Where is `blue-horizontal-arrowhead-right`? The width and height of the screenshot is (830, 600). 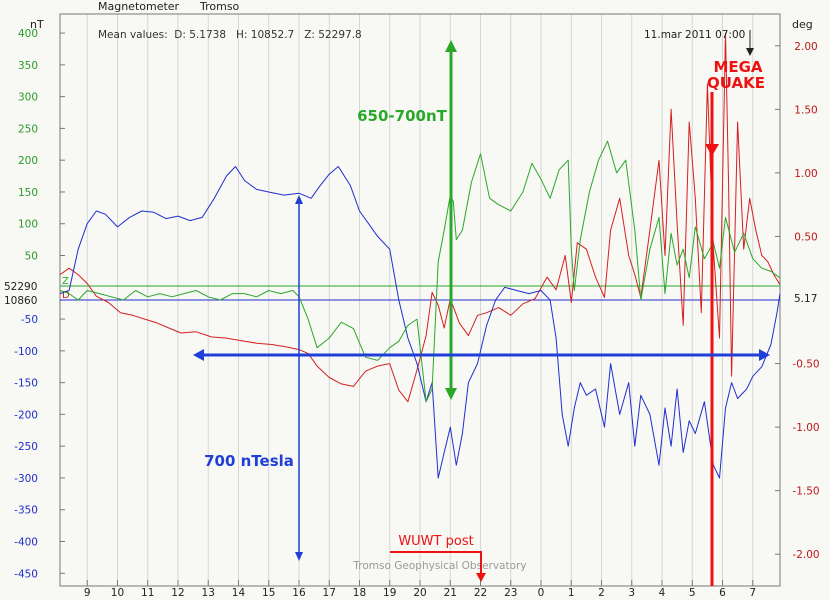 blue-horizontal-arrowhead-right is located at coordinates (764, 355).